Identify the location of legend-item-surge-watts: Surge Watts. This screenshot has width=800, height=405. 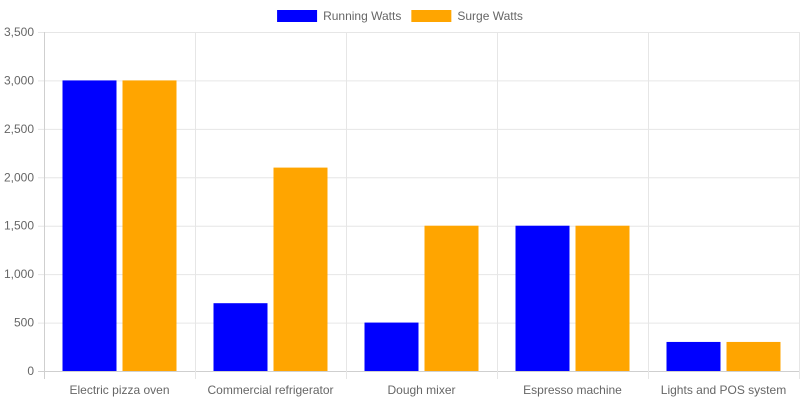
(467, 16).